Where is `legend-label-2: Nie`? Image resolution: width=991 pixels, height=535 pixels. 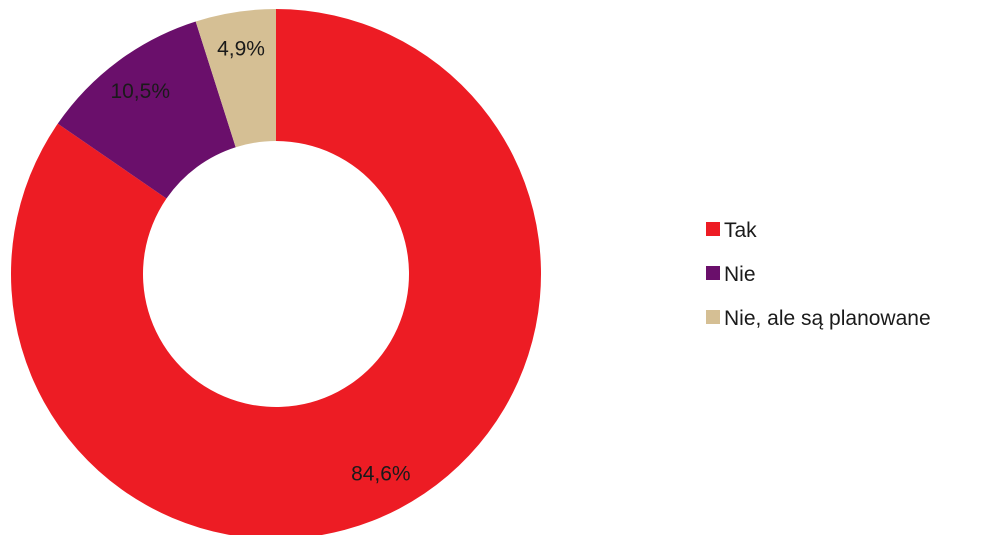 legend-label-2: Nie is located at coordinates (740, 274).